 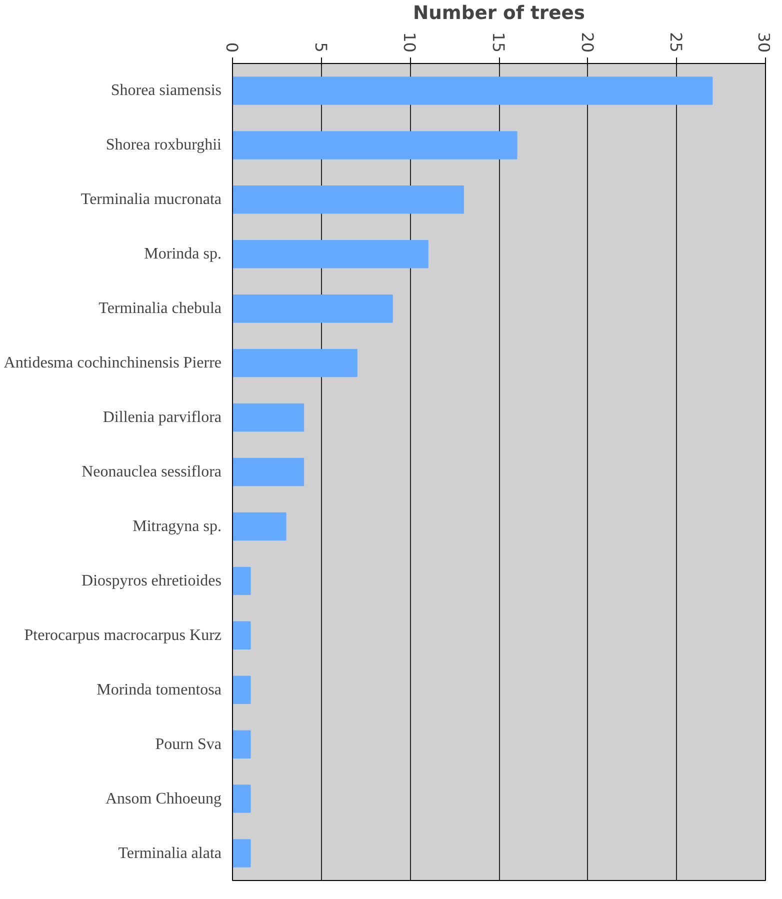 I want to click on y-tick-label: Shorea roxburghii, so click(x=164, y=145).